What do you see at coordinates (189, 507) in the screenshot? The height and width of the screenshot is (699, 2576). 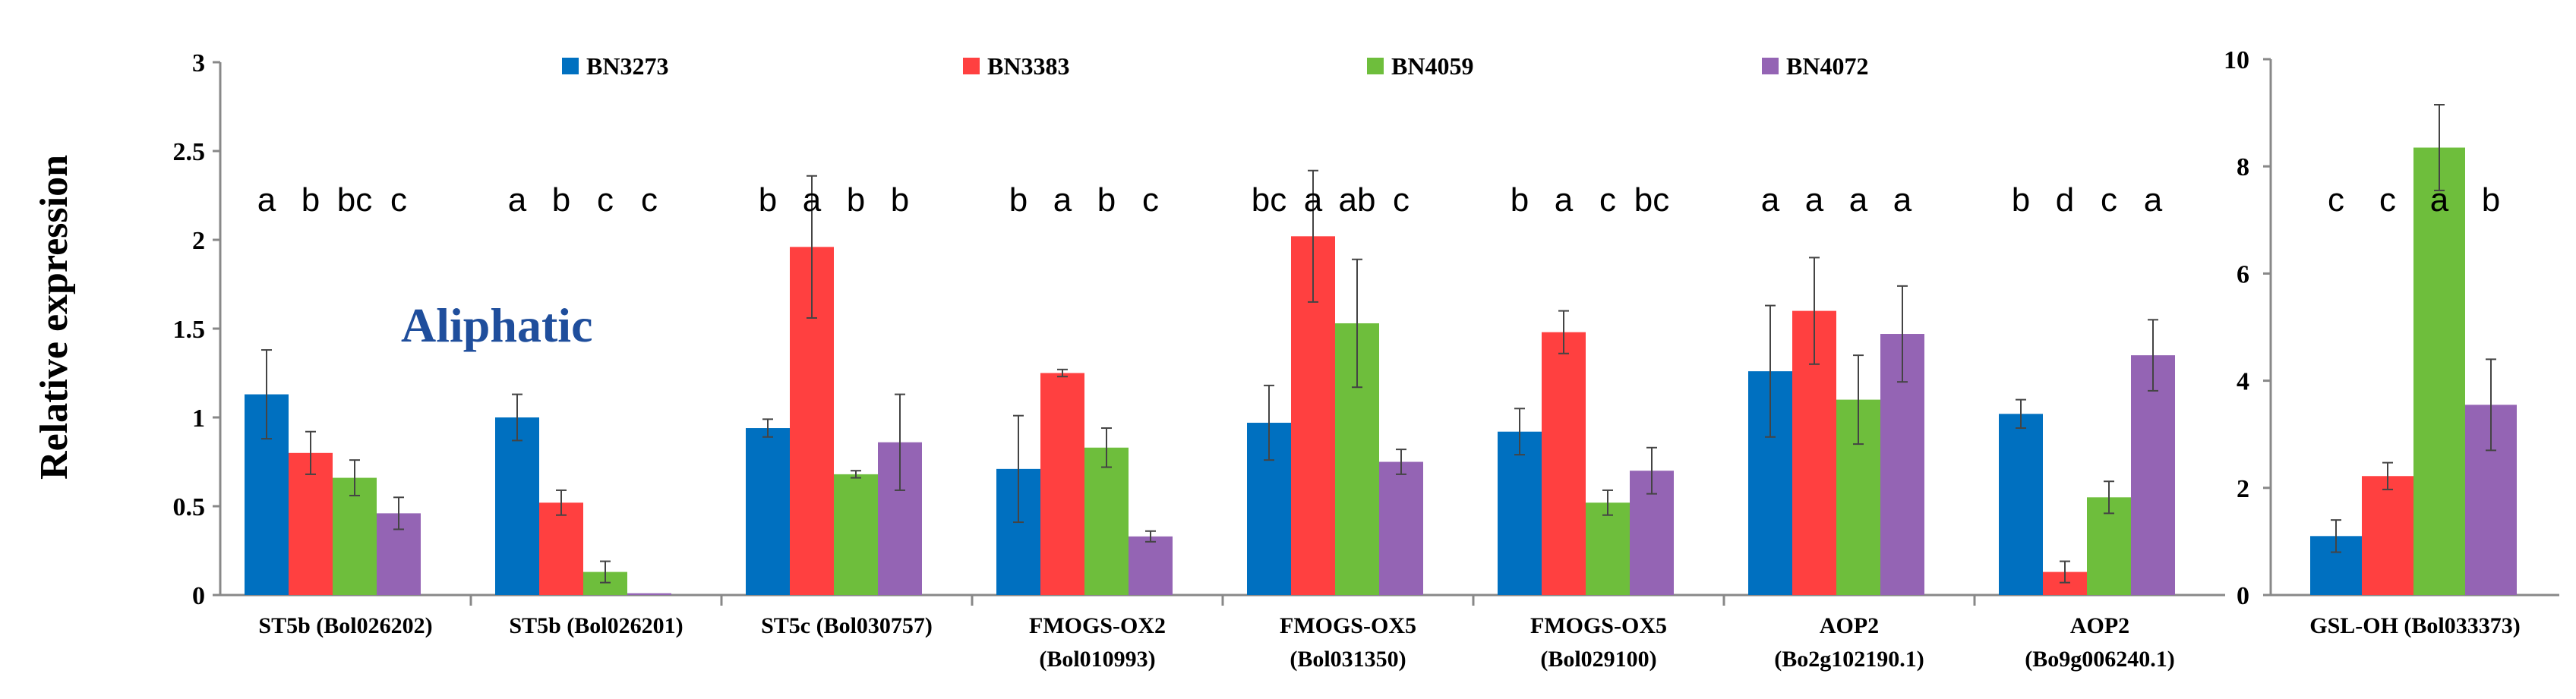 I see `y-tick-label-0-1: 0.5` at bounding box center [189, 507].